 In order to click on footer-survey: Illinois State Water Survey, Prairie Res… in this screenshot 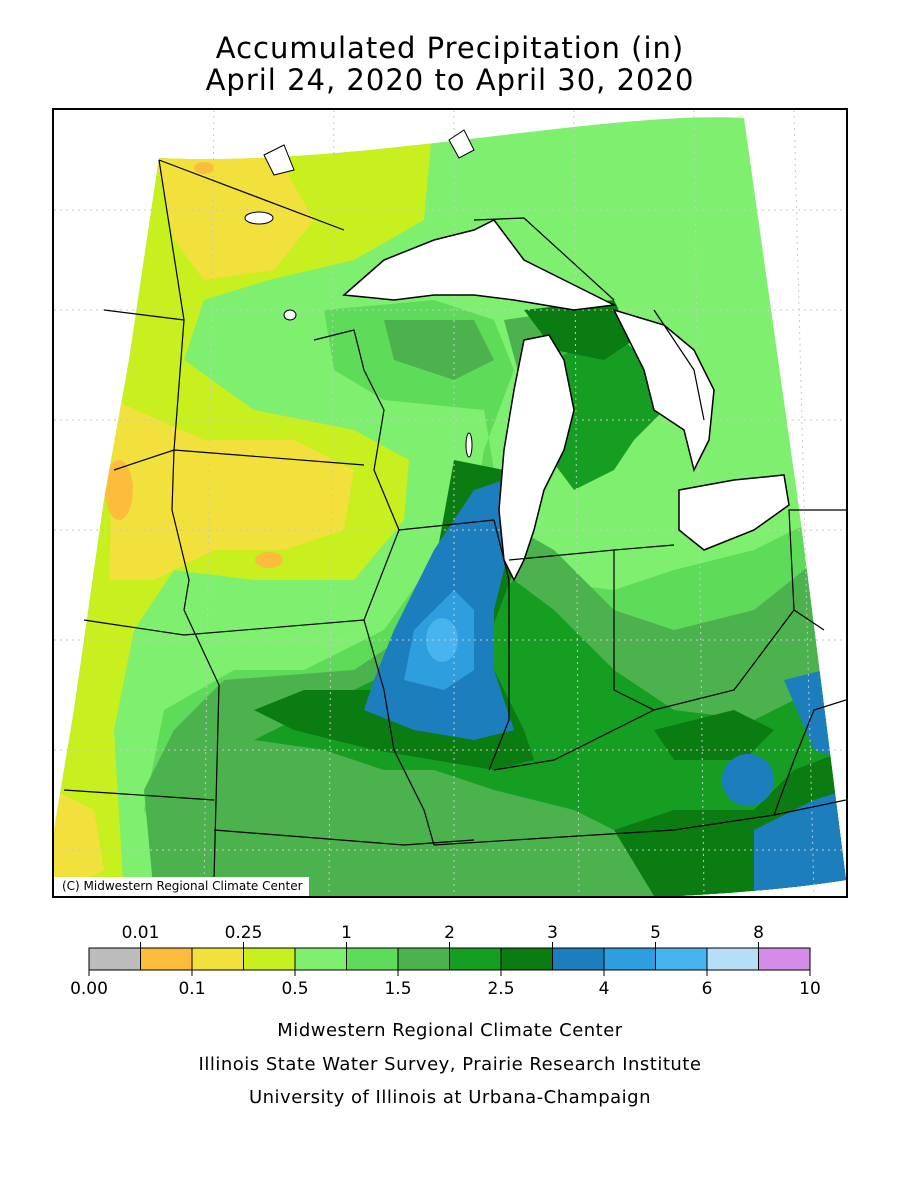, I will do `click(450, 1064)`.